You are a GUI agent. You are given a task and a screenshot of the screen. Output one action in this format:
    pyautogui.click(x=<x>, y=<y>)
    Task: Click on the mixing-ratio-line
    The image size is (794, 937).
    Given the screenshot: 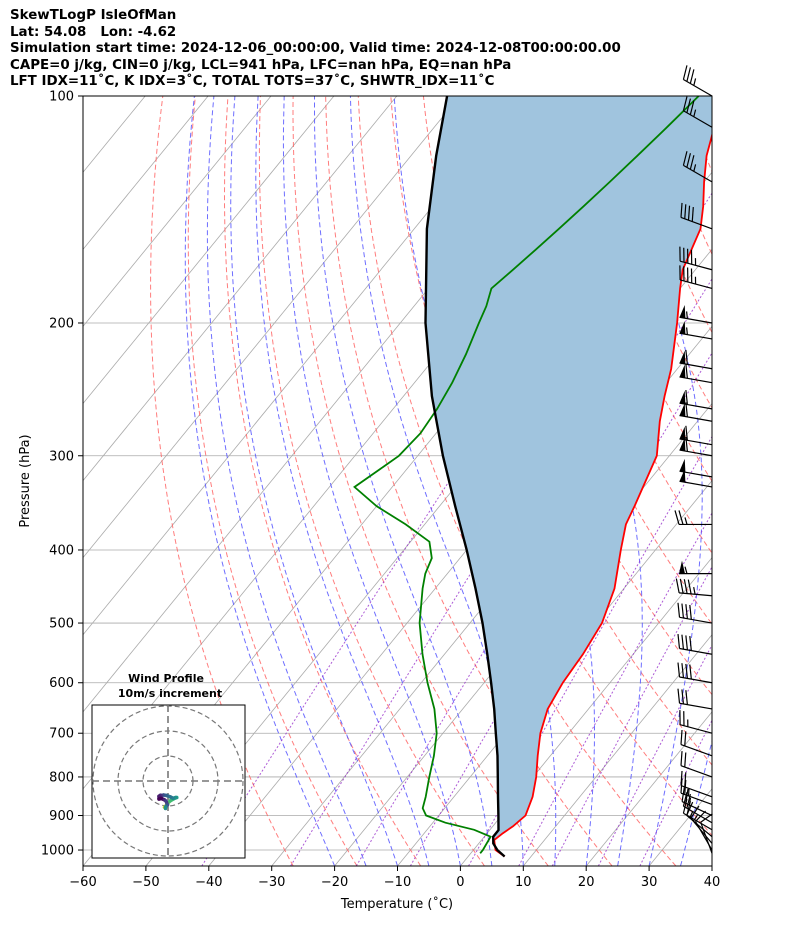 What is the action you would take?
    pyautogui.click(x=615, y=689)
    